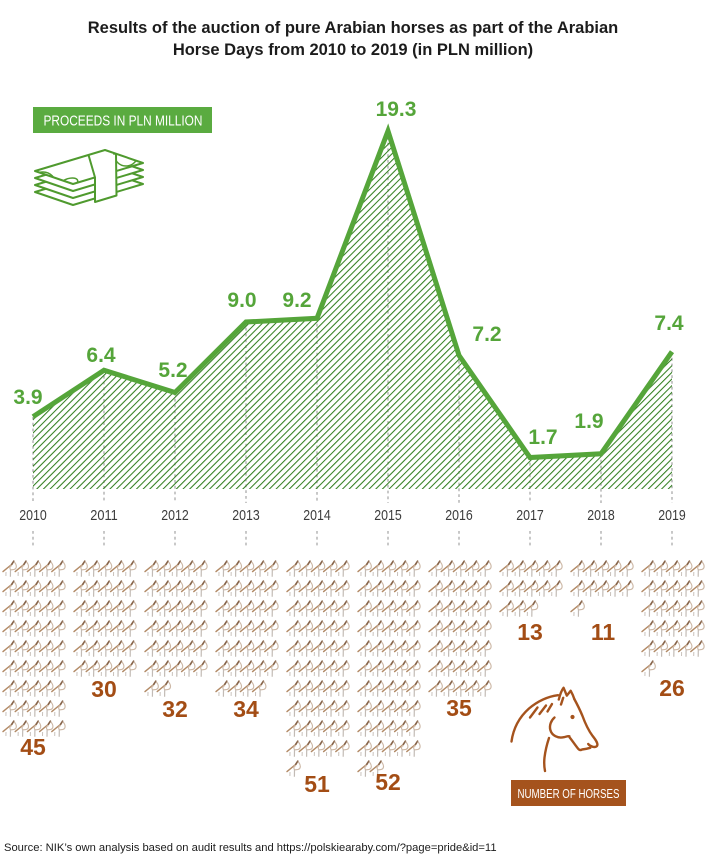 The image size is (706, 865). What do you see at coordinates (486, 334) in the screenshot?
I see `svg-text: 7.2` at bounding box center [486, 334].